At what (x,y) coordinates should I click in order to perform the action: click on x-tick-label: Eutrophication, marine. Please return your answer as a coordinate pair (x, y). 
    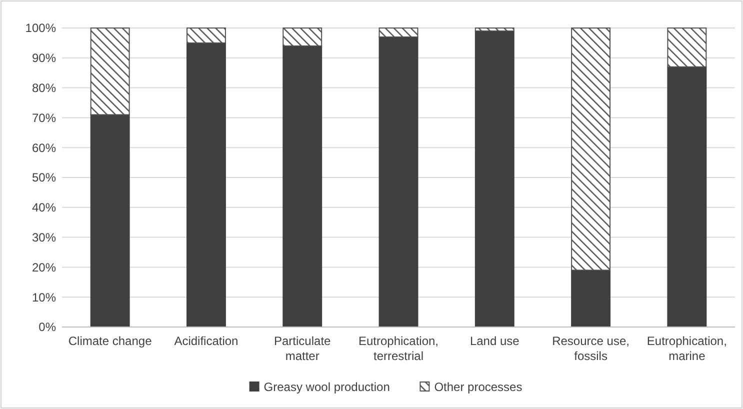
    Looking at the image, I should click on (686, 348).